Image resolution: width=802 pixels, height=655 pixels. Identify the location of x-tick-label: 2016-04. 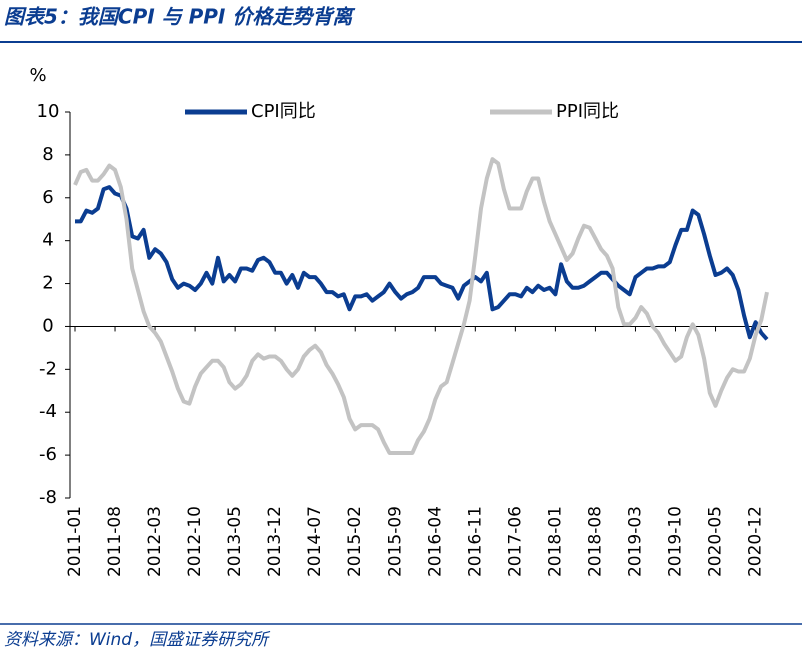
(435, 541).